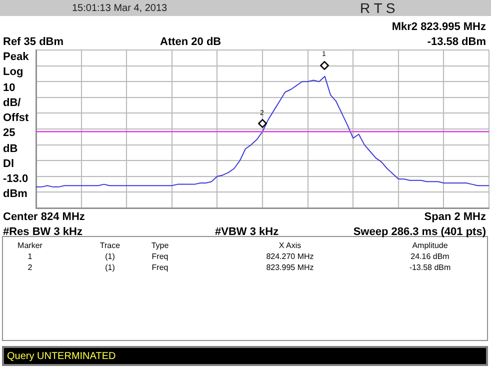 The height and width of the screenshot is (369, 491). I want to click on text: Marker, so click(30, 246).